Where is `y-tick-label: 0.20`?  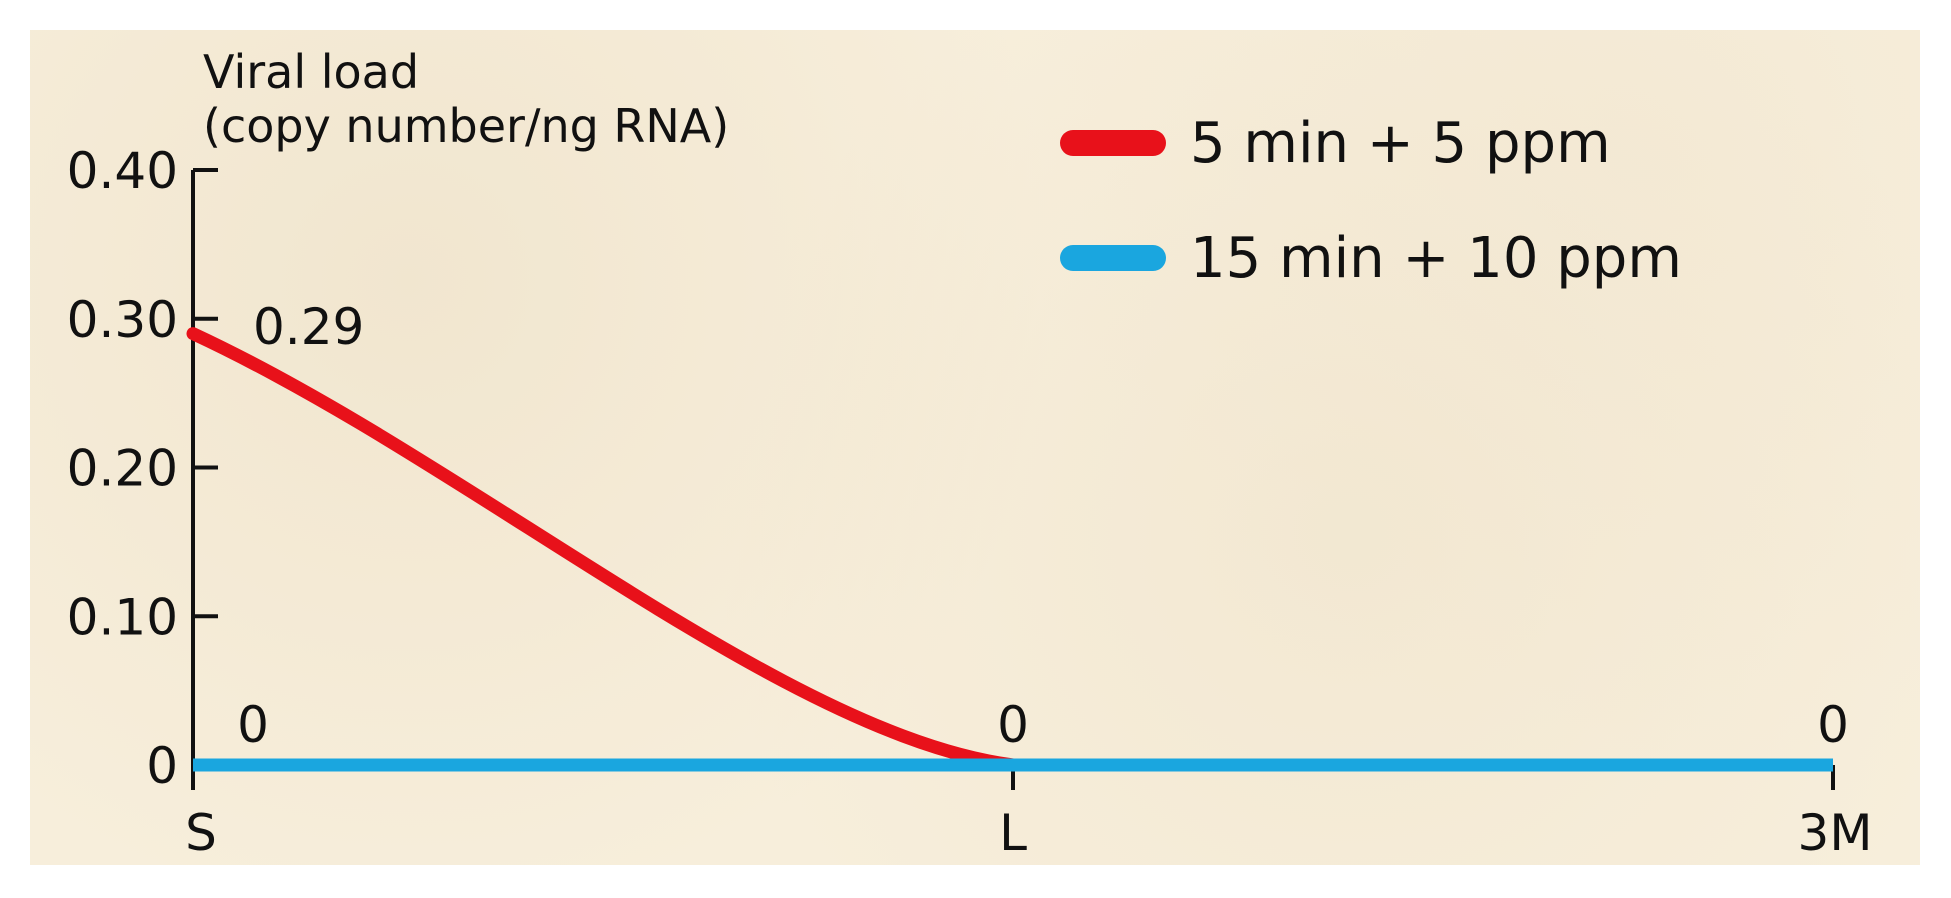 y-tick-label: 0.20 is located at coordinates (122, 469).